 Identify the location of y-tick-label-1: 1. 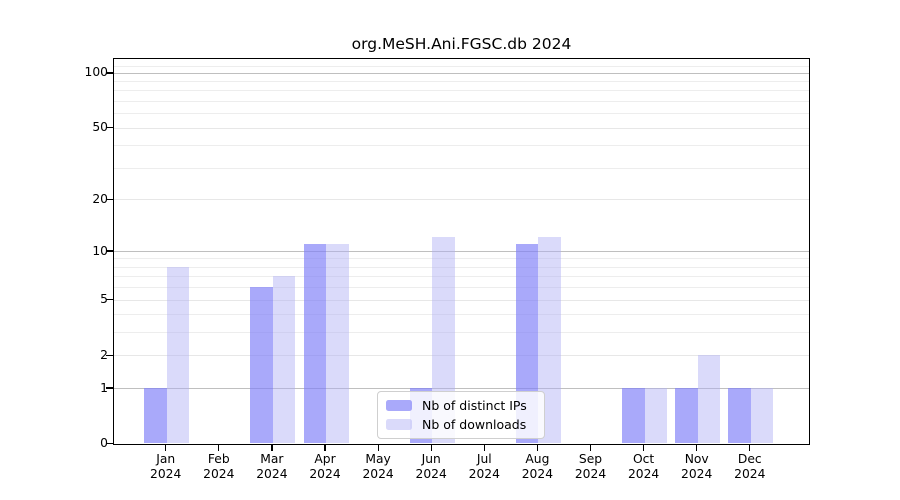
(104, 387).